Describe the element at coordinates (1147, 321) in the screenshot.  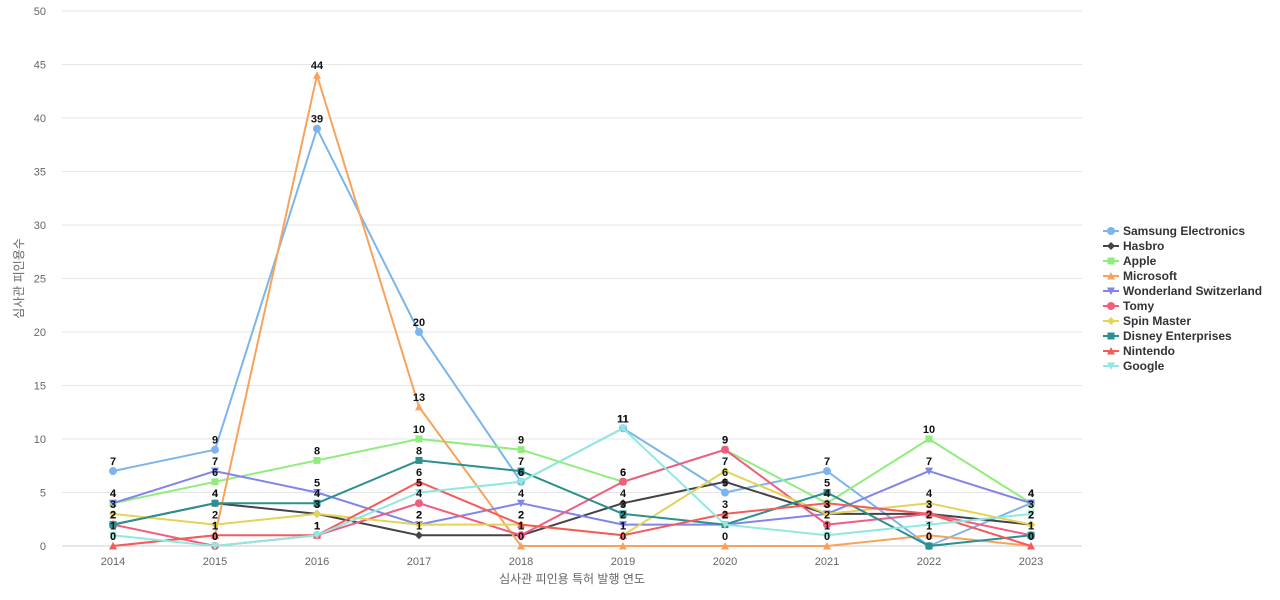
I see `legend-item: Spin Master` at that location.